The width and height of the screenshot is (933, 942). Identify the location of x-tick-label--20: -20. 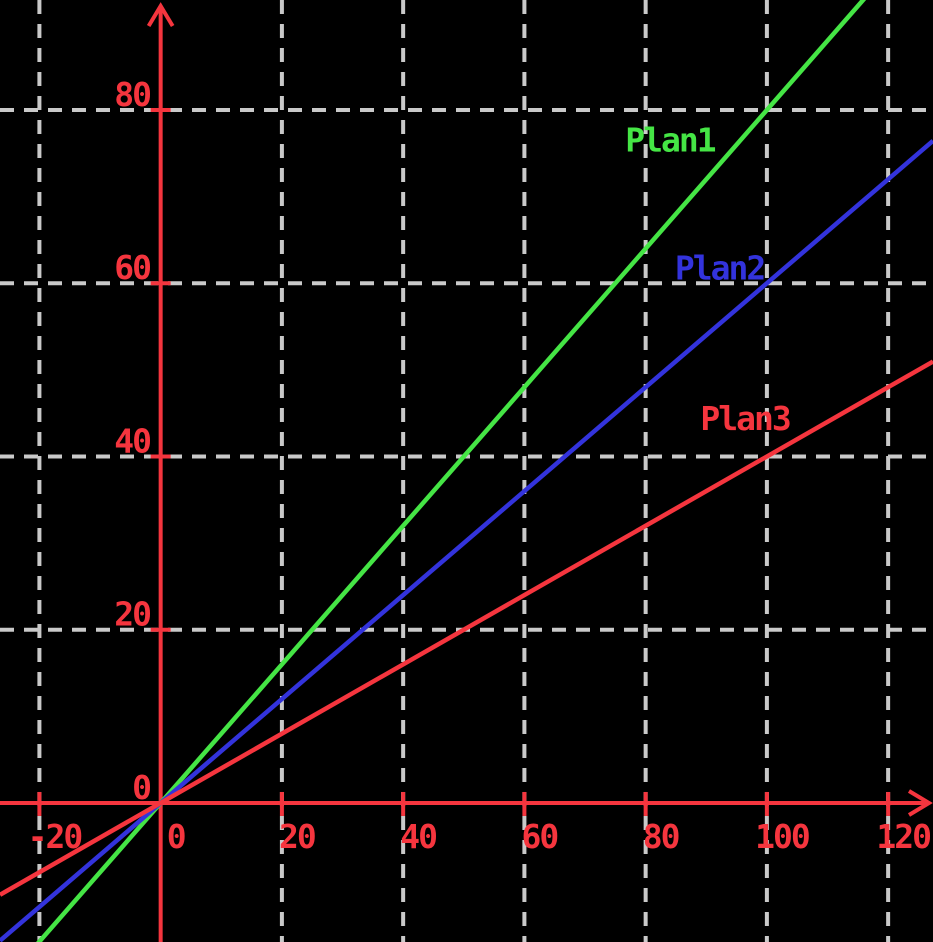
(55, 836).